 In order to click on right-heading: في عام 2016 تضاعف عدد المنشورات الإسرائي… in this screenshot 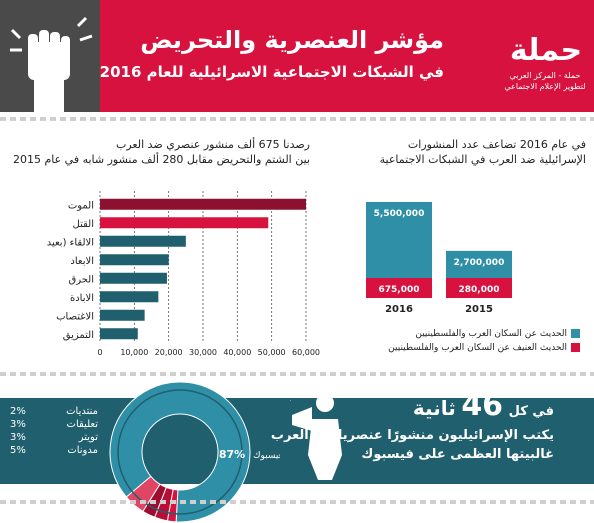, I will do `click(468, 152)`.